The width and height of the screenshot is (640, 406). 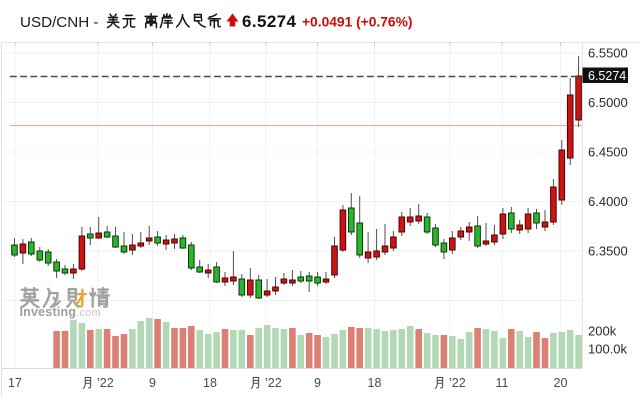 What do you see at coordinates (608, 201) in the screenshot?
I see `svg-text: 6.4000` at bounding box center [608, 201].